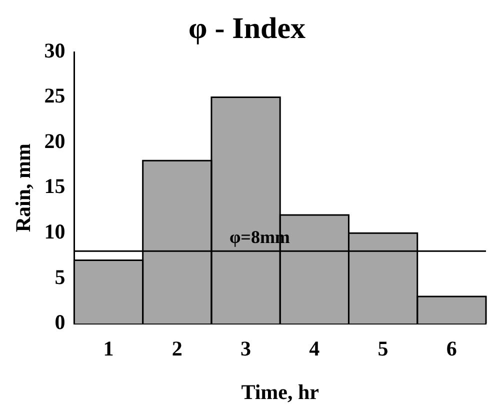 This screenshot has width=496, height=418. Describe the element at coordinates (60, 322) in the screenshot. I see `y-tick-label: 0` at that location.